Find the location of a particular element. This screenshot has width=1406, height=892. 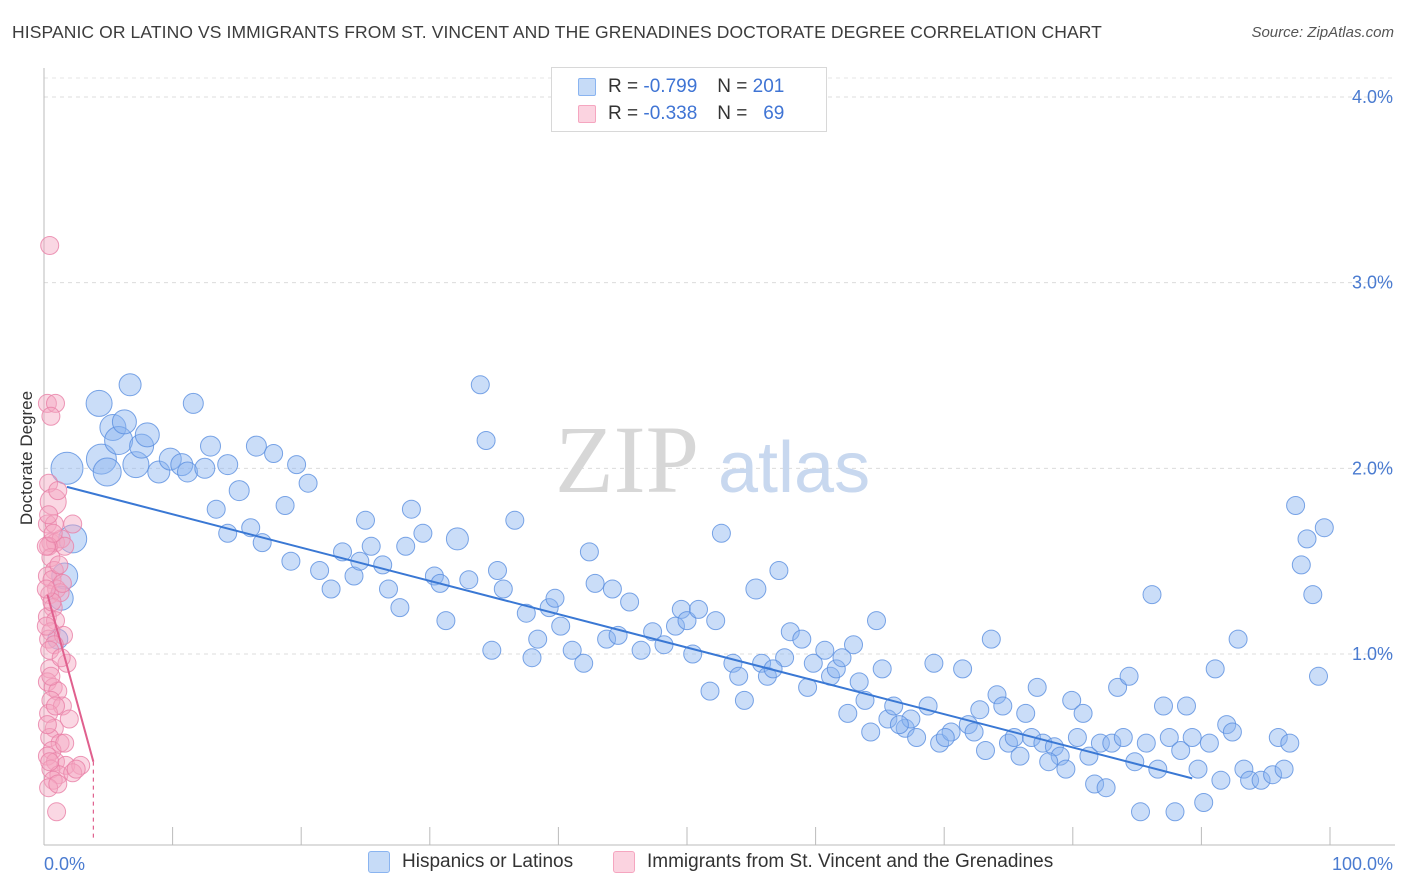

trend-line-stvincent is located at coordinates (70, 678).